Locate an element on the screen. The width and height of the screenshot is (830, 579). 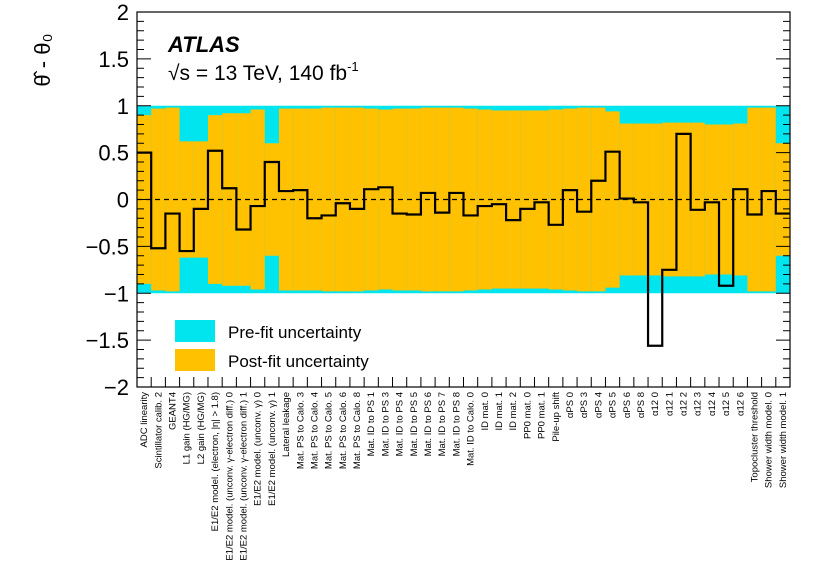
energy-label-main: √s = 13 TeV, 140 fb is located at coordinates (257, 73).